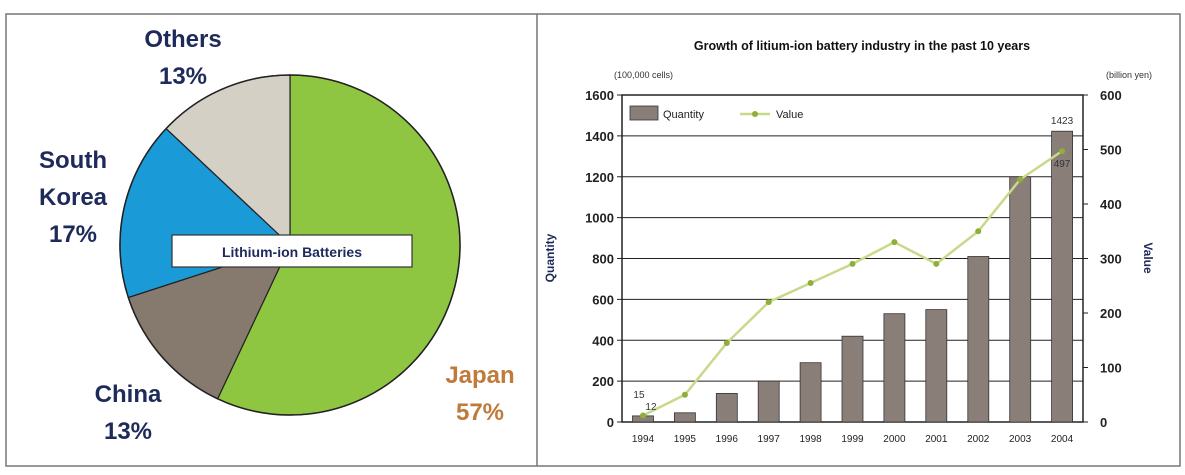 The height and width of the screenshot is (475, 1185). Describe the element at coordinates (479, 394) in the screenshot. I see `pie-label-japan: Japan 57%` at that location.